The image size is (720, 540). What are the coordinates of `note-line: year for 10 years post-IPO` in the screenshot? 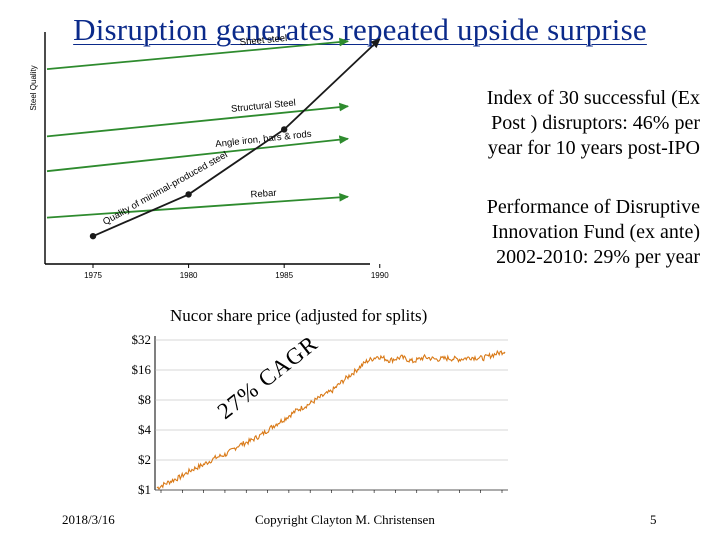 It's located at (593, 148).